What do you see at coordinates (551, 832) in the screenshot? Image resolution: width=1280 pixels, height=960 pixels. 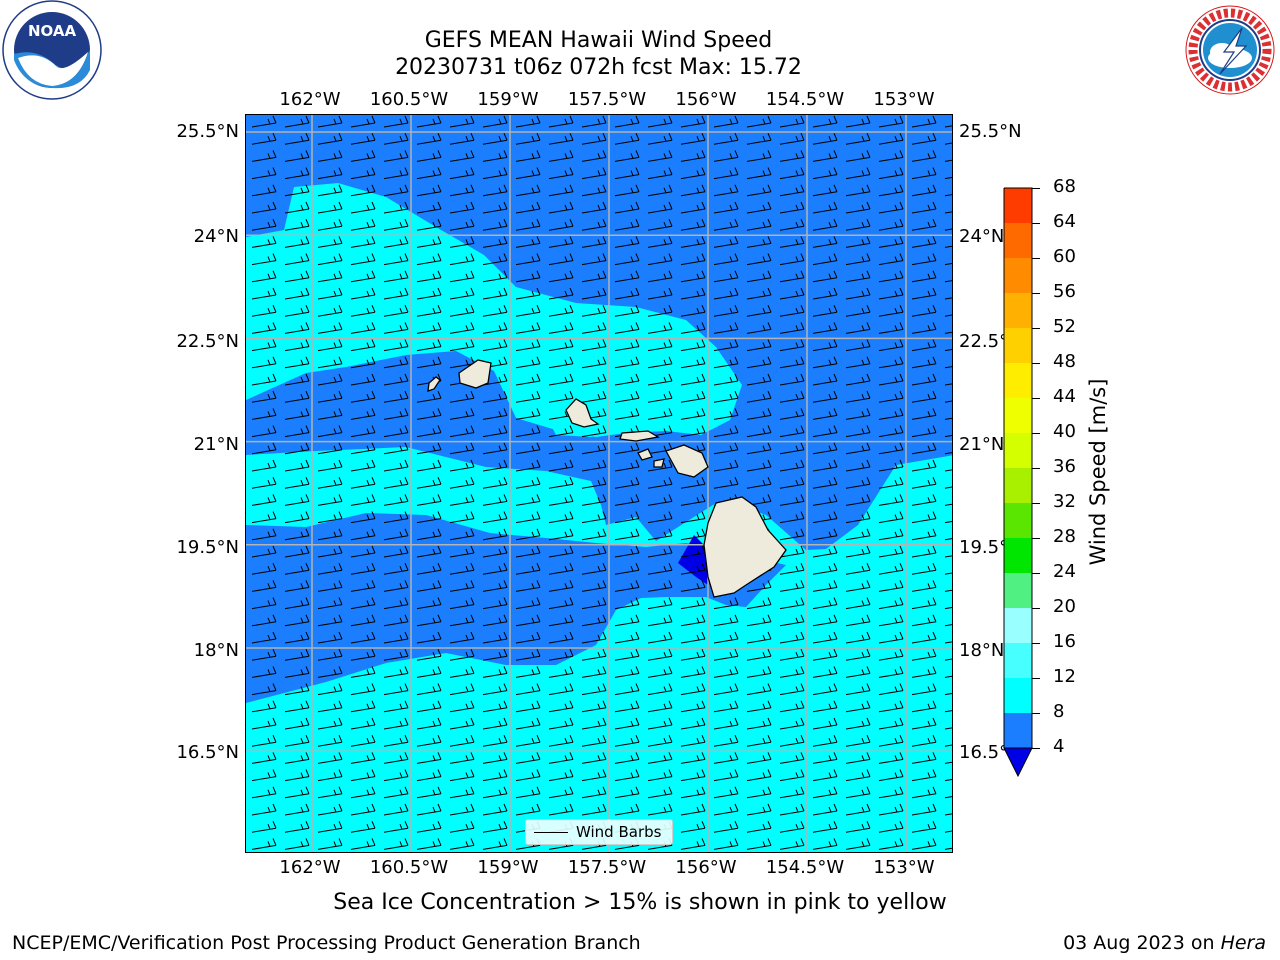 I see `legend-line-icon` at bounding box center [551, 832].